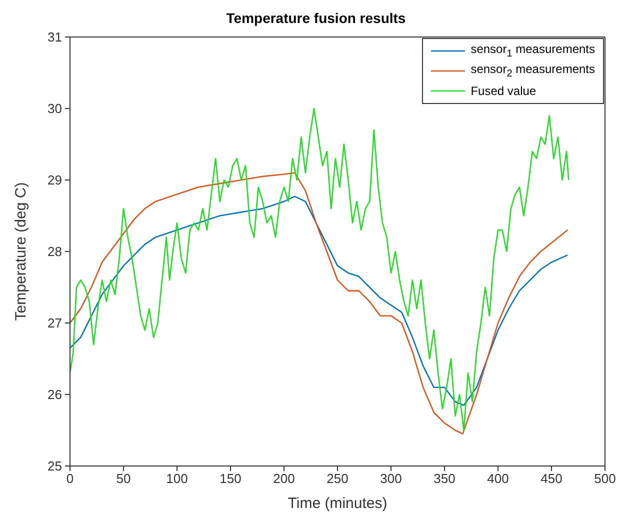 Image resolution: width=632 pixels, height=528 pixels. What do you see at coordinates (605, 478) in the screenshot?
I see `x-tick-label: 500` at bounding box center [605, 478].